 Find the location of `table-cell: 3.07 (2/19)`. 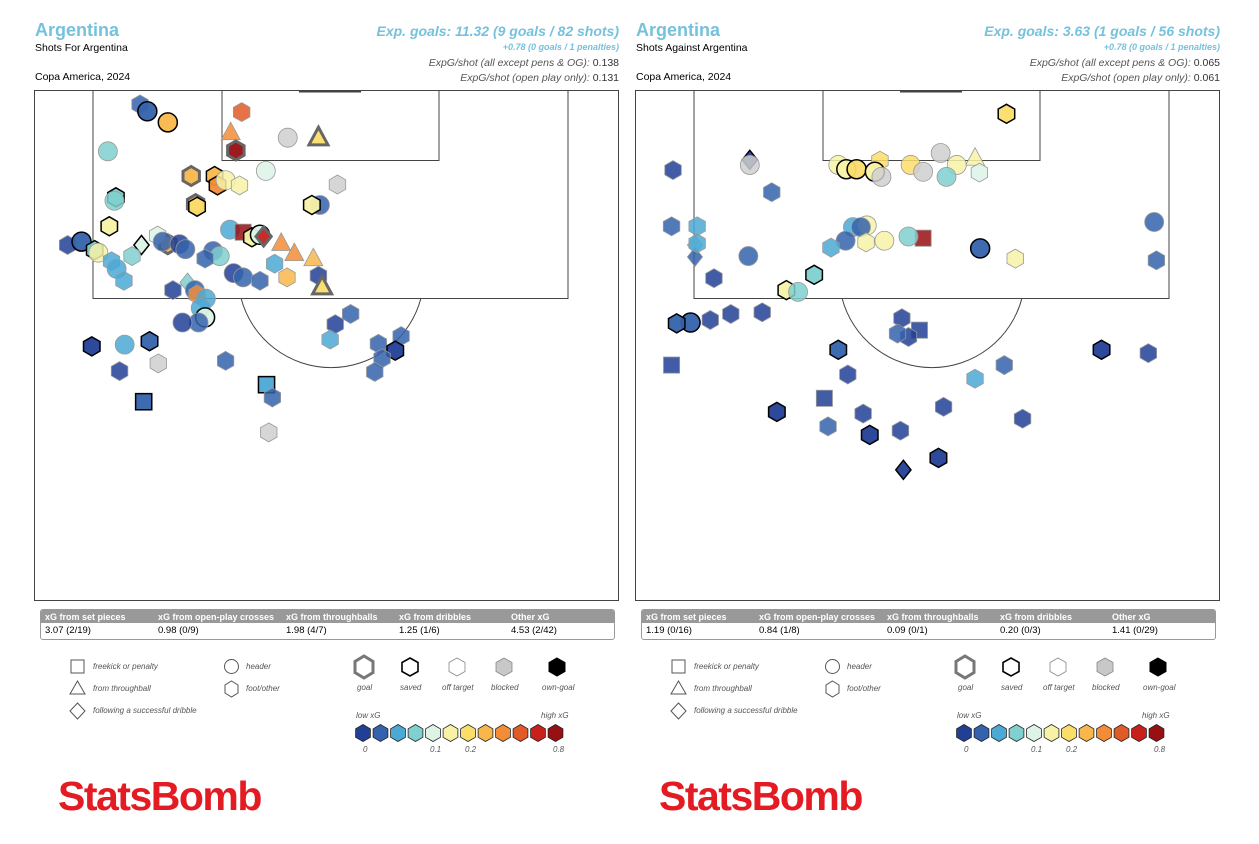

table-cell: 3.07 (2/19) is located at coordinates (68, 630).